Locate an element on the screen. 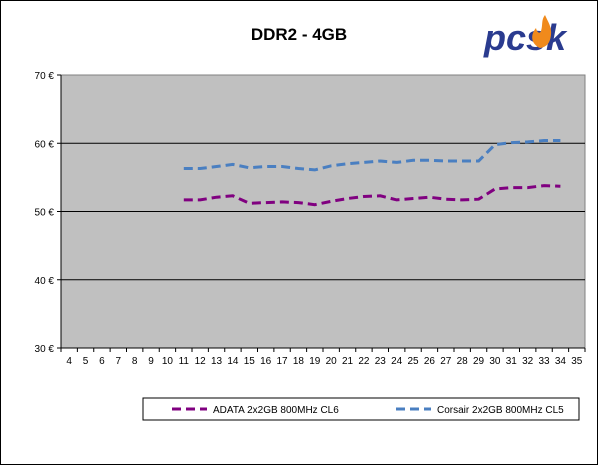  y-tick-label: 70 € is located at coordinates (45, 76).